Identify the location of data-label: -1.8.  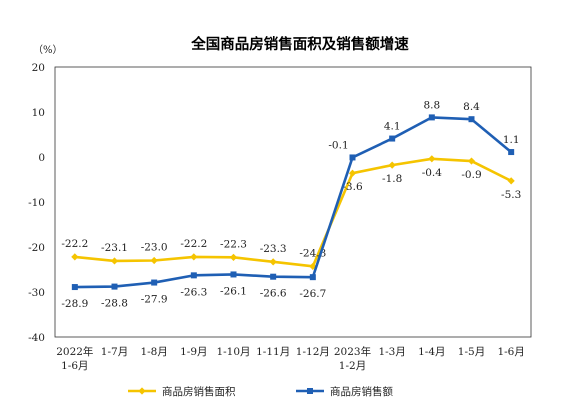
(392, 179).